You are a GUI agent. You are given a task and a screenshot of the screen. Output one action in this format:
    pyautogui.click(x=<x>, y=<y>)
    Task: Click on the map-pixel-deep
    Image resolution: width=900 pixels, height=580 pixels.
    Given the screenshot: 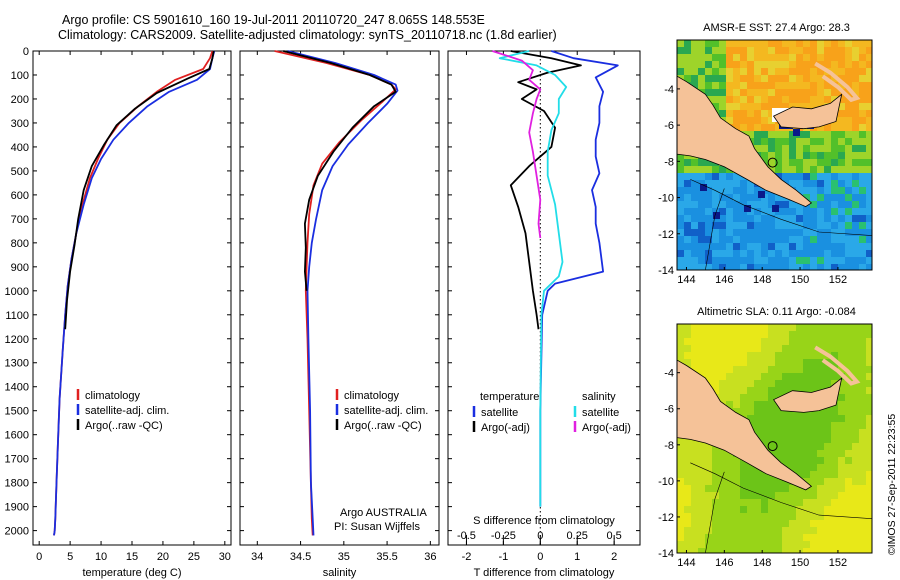 What is the action you would take?
    pyautogui.click(x=747, y=208)
    